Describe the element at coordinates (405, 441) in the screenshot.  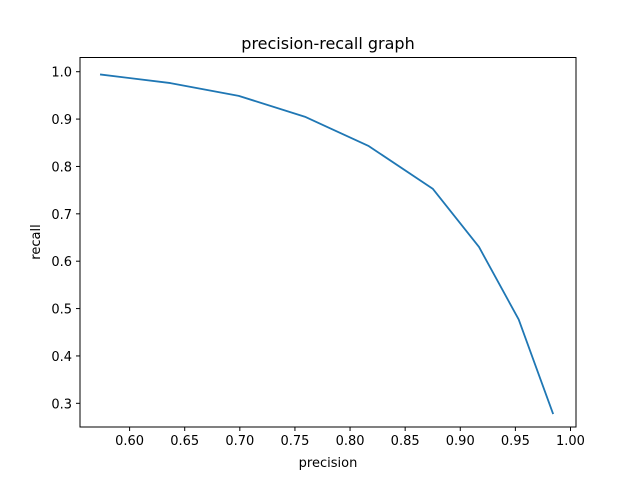
I see `x-tick-label: 0.85` at that location.